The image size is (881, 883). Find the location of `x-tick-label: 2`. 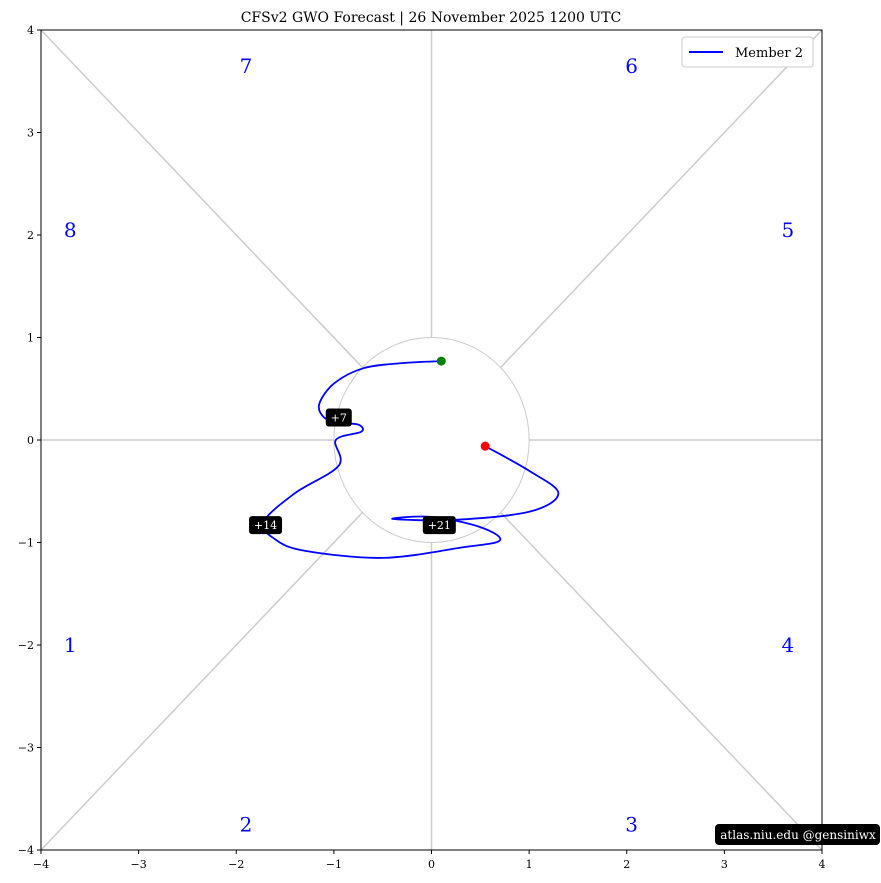

x-tick-label: 2 is located at coordinates (626, 864).